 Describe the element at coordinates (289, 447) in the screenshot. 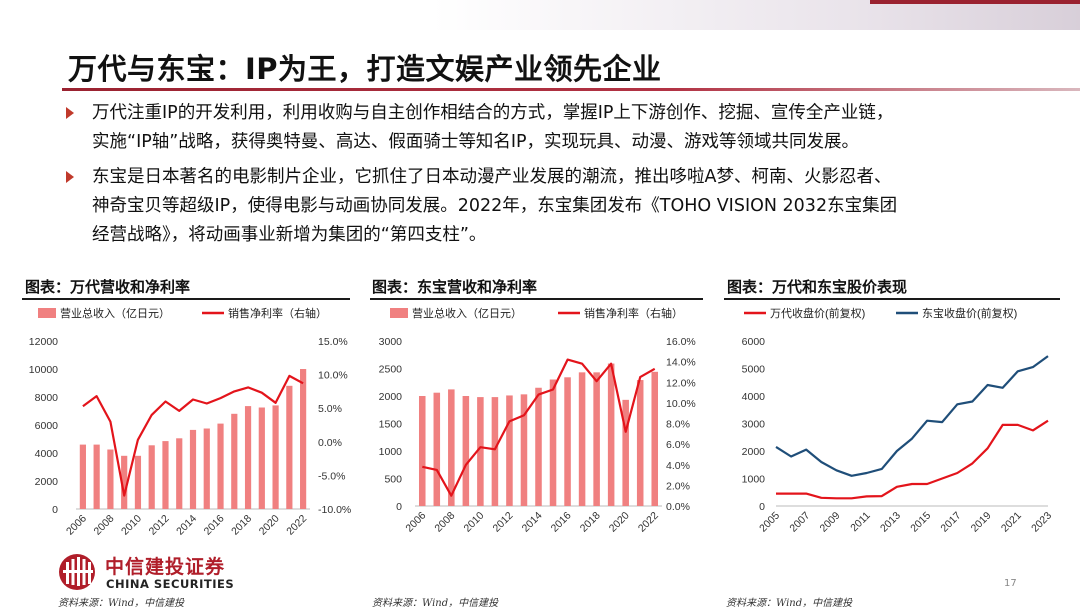

I see `bar-2021` at that location.